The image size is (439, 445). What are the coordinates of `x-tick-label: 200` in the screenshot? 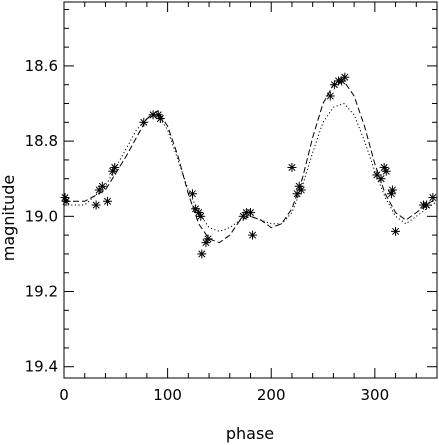 It's located at (271, 395).